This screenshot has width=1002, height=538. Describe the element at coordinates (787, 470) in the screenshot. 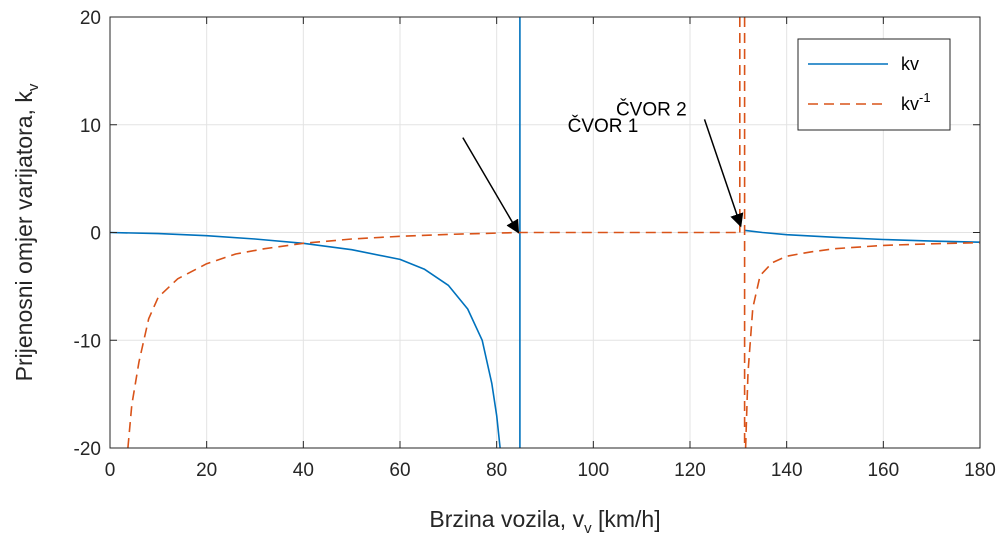

I see `x-tick-label-7: 140` at that location.